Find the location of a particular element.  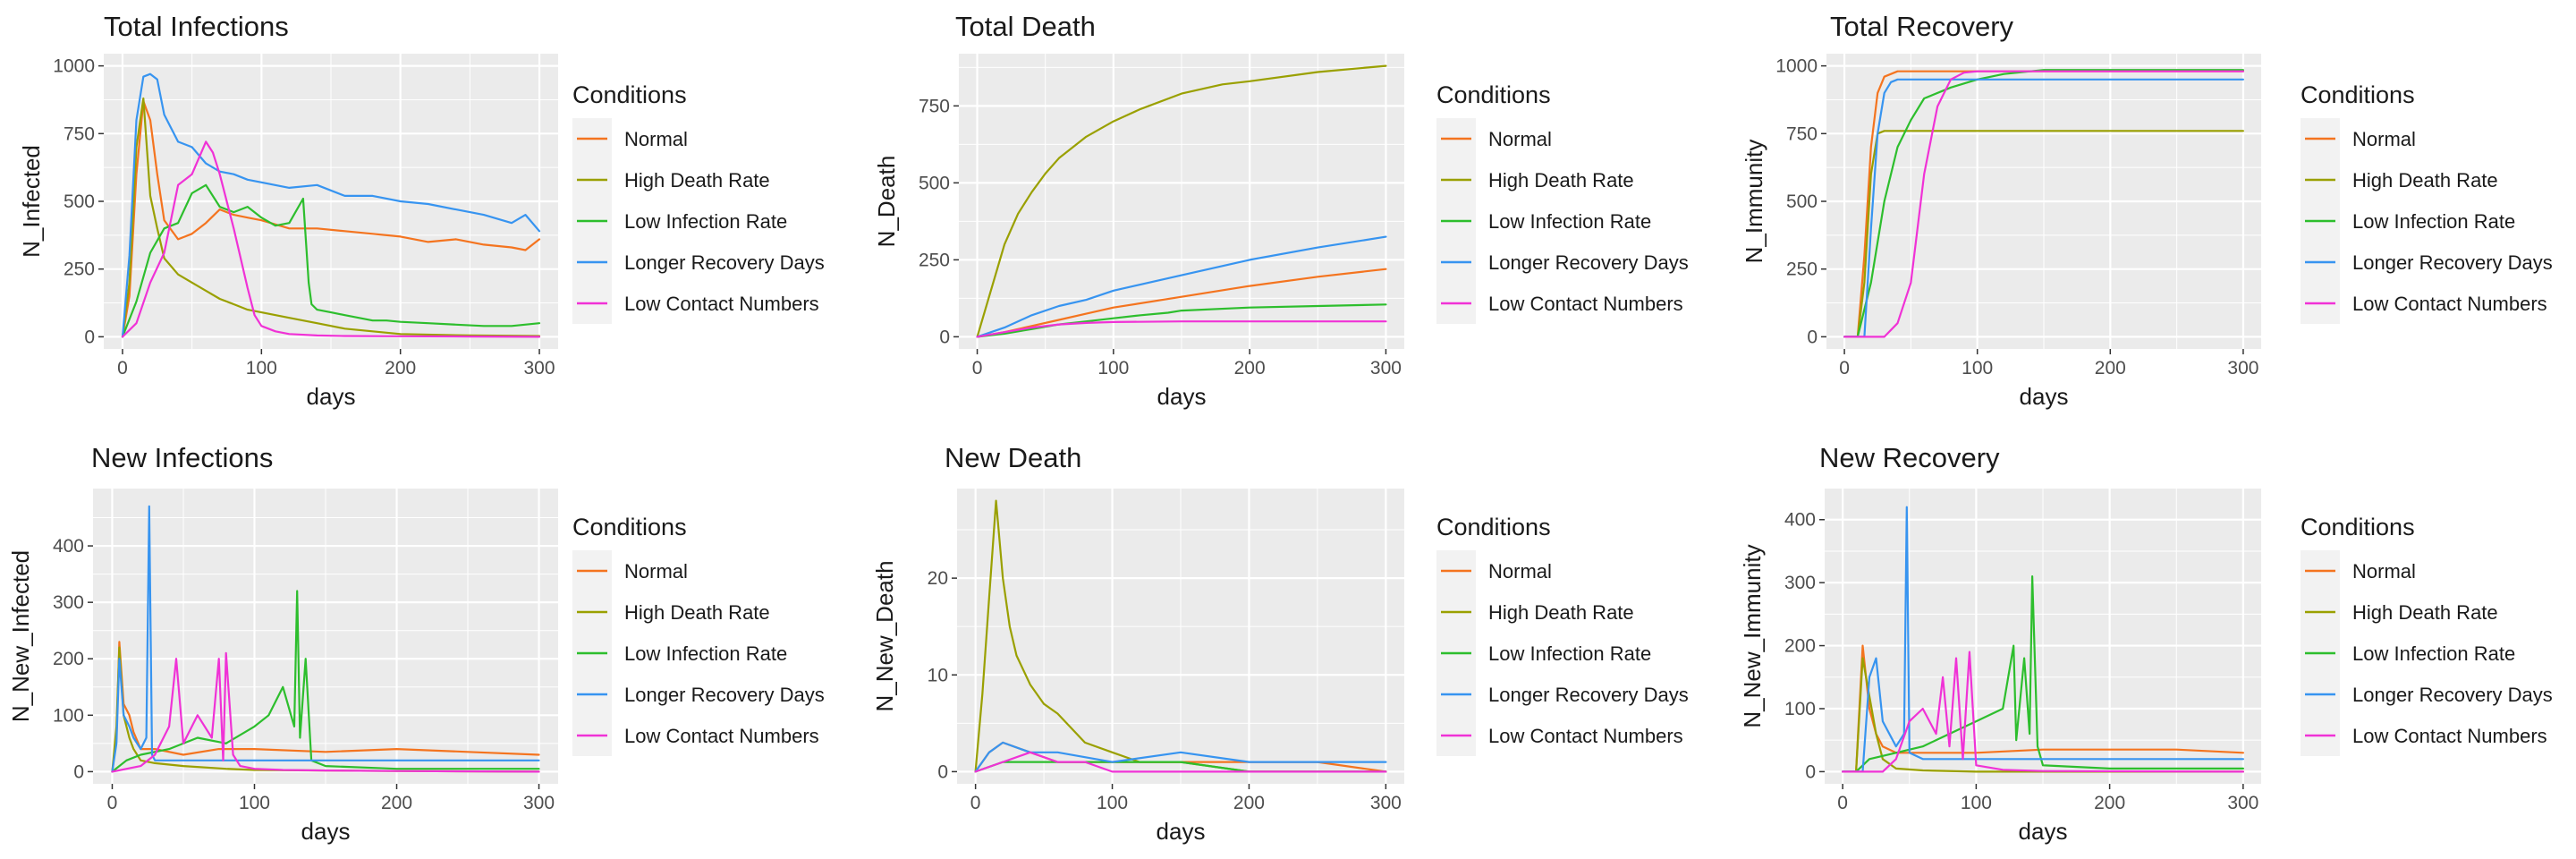

panel-title: New Infections is located at coordinates (182, 457).